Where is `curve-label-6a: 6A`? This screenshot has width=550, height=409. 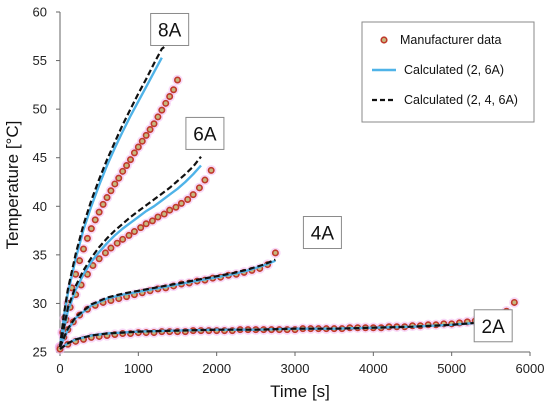 curve-label-6a: 6A is located at coordinates (205, 134).